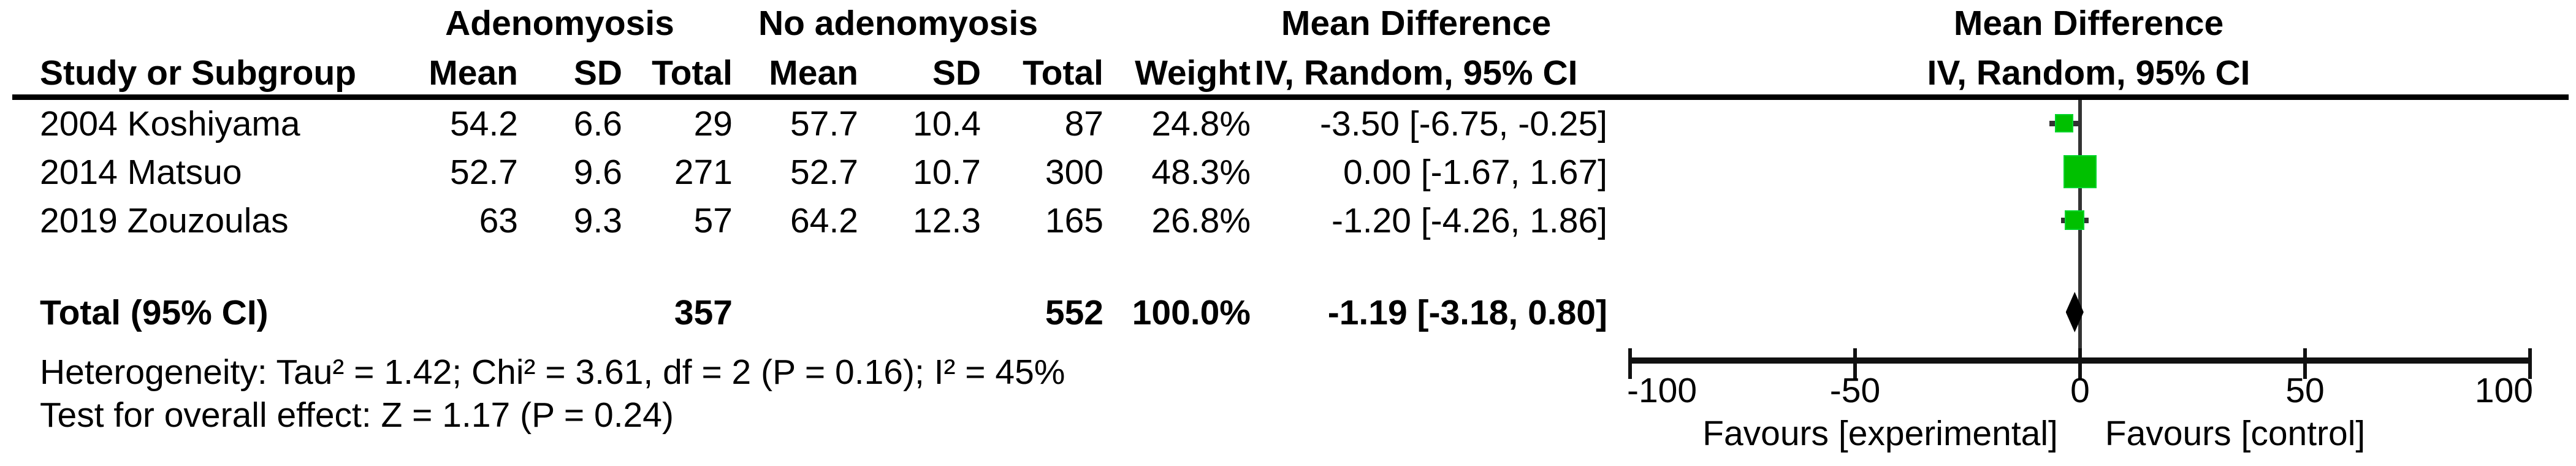 This screenshot has height=466, width=2576. I want to click on total-total2: 552, so click(1074, 313).